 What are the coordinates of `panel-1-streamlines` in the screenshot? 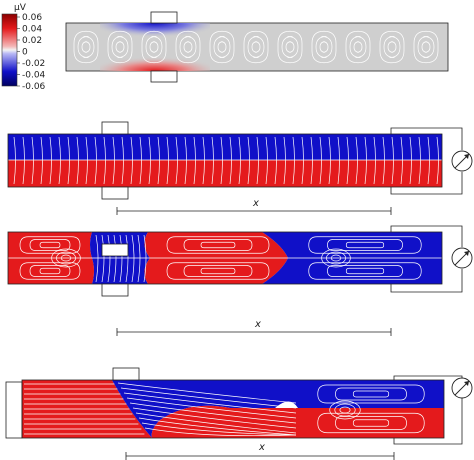 It's located at (256, 47).